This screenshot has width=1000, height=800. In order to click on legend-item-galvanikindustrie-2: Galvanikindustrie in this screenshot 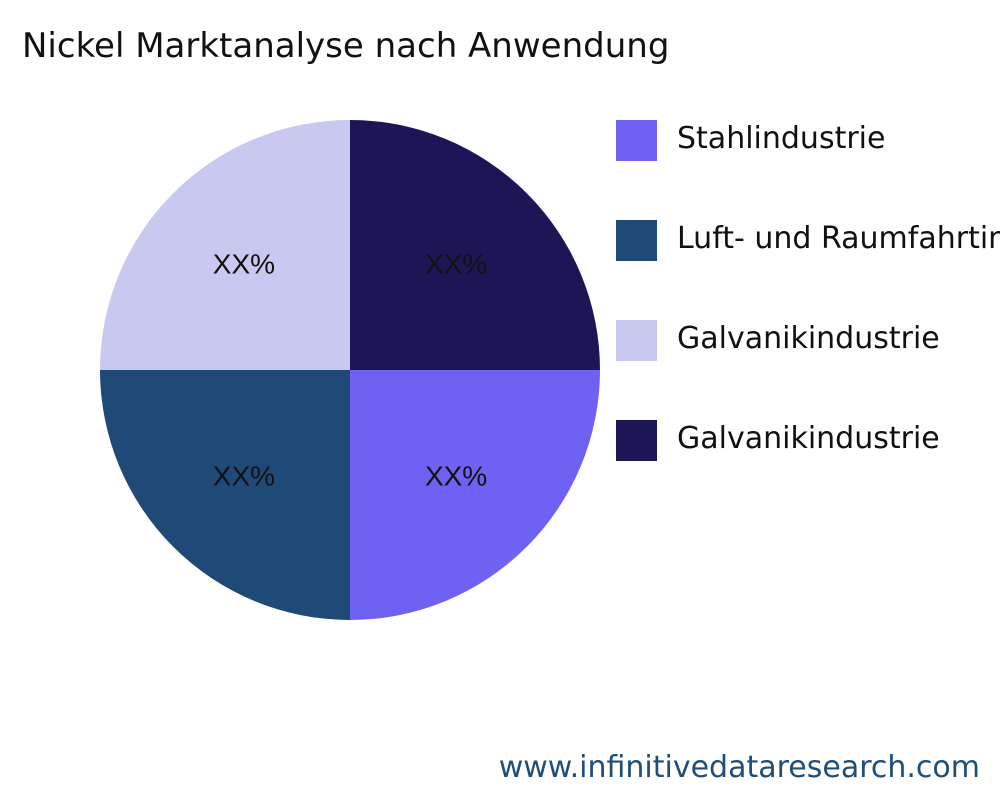, I will do `click(808, 470)`.